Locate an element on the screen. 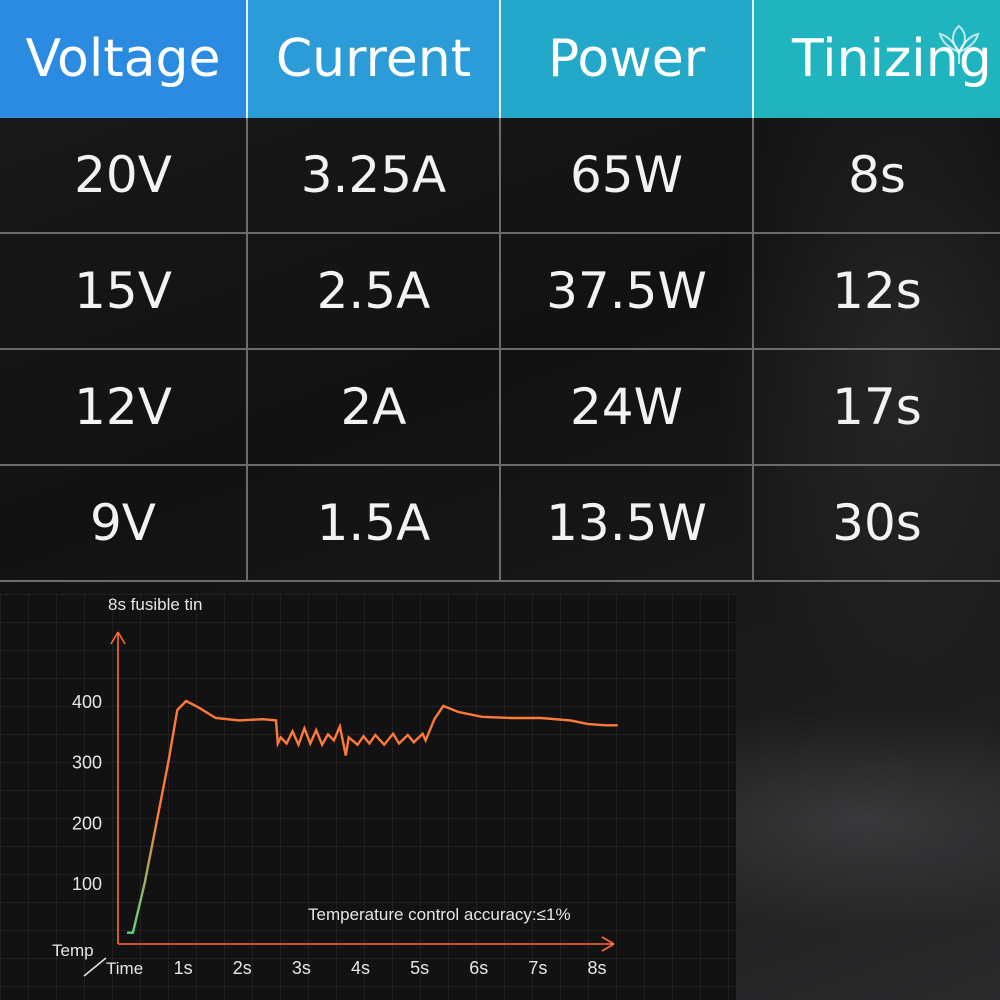 The height and width of the screenshot is (1000, 1000). table-cell: 20V is located at coordinates (124, 176).